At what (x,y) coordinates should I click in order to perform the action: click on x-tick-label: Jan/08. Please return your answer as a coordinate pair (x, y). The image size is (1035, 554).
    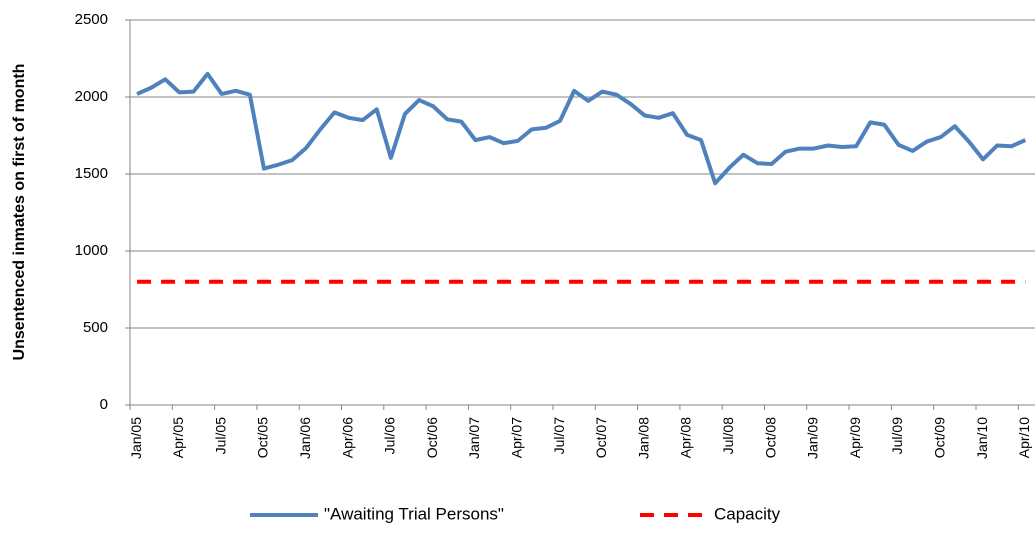
    Looking at the image, I should click on (643, 438).